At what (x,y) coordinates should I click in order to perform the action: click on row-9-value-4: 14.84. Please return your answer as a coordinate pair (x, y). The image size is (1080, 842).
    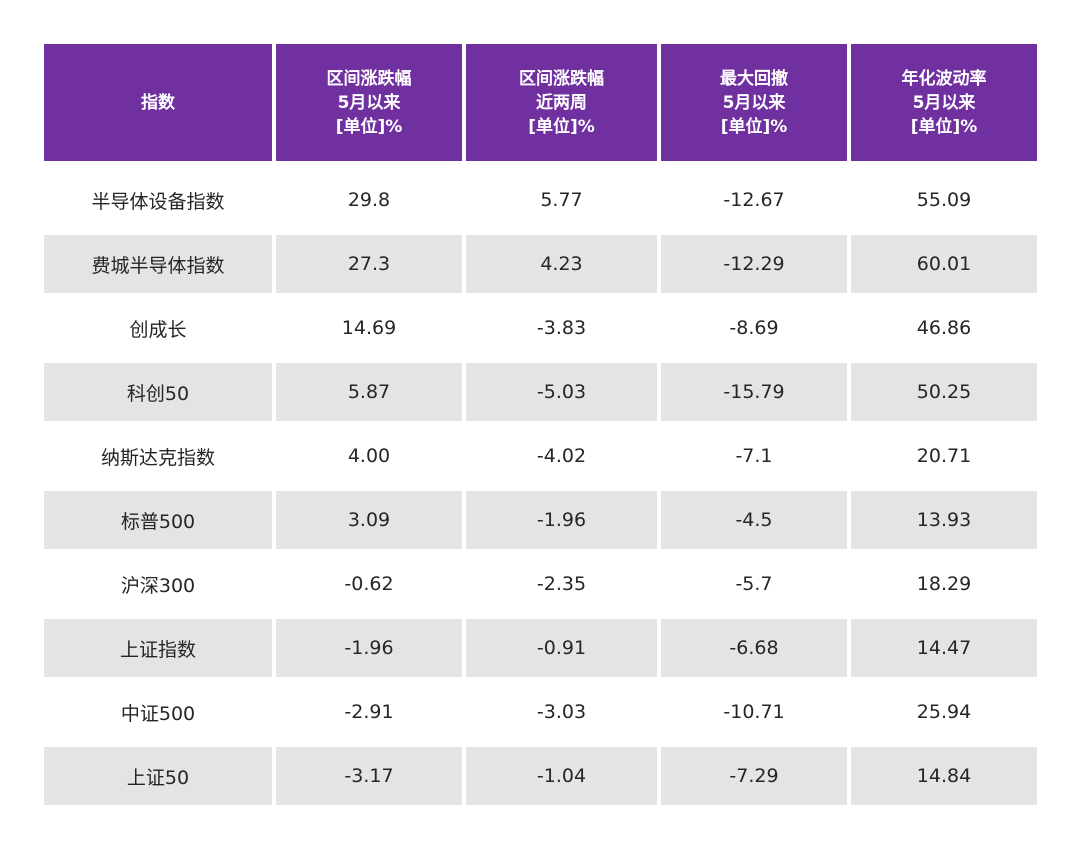
    Looking at the image, I should click on (944, 776).